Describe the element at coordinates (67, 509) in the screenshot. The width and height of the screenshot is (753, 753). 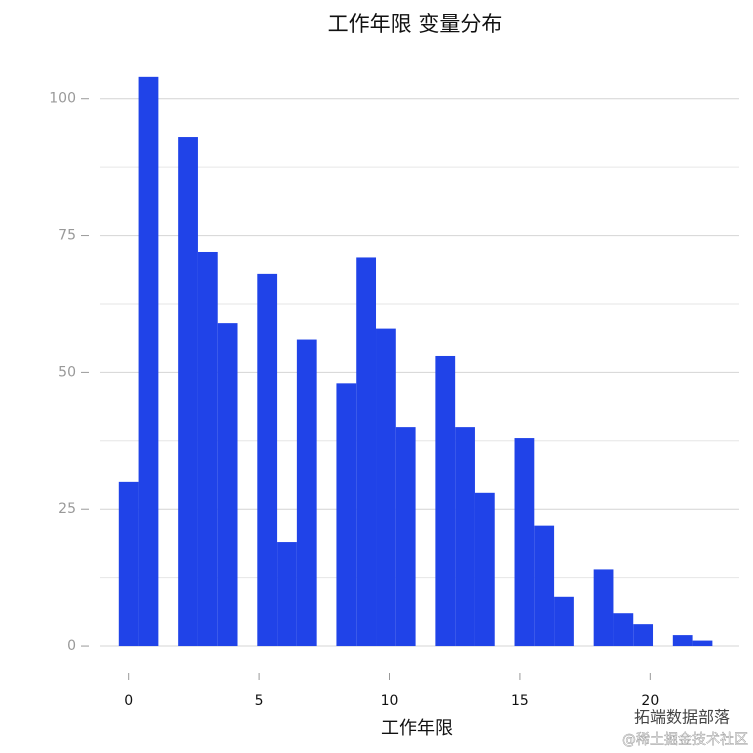
I see `y-tick-label: 25` at that location.